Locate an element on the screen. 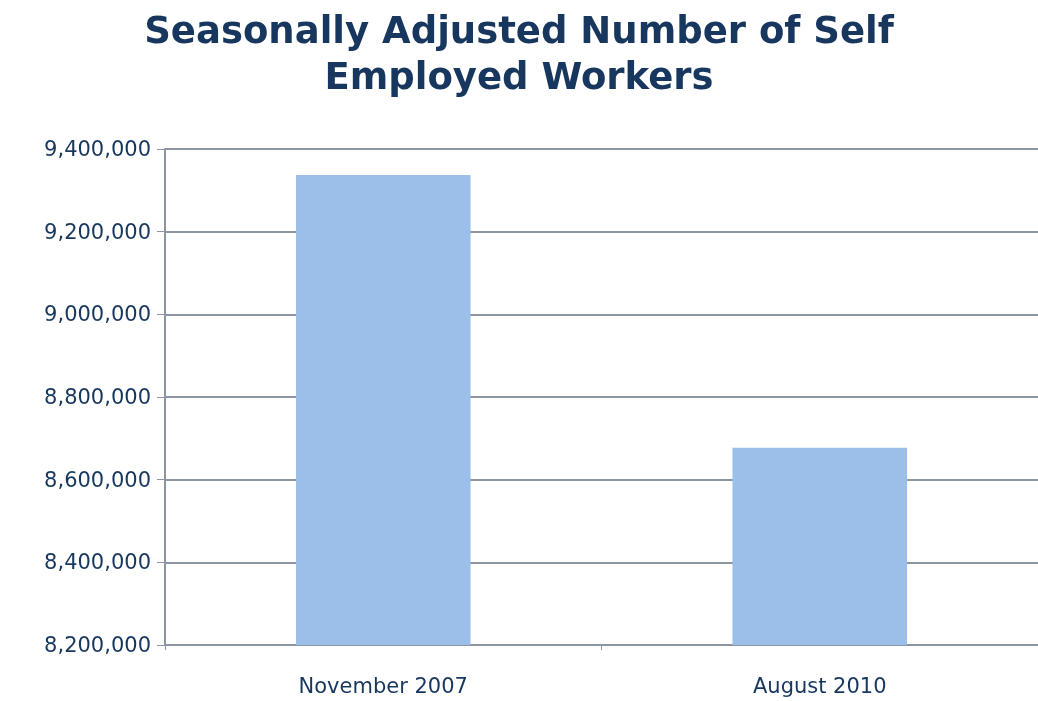 The height and width of the screenshot is (701, 1038). y-tick-label: 8,800,000 is located at coordinates (97, 397).